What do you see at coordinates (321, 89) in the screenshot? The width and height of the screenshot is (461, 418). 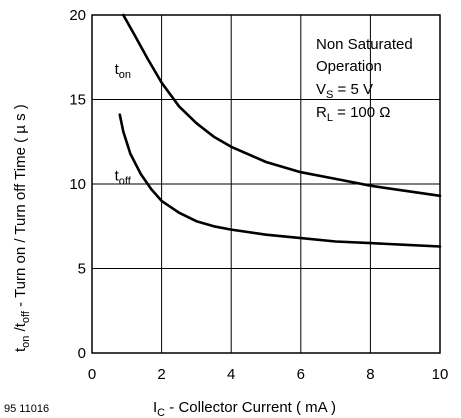 I see `annotation-vs-main: V` at bounding box center [321, 89].